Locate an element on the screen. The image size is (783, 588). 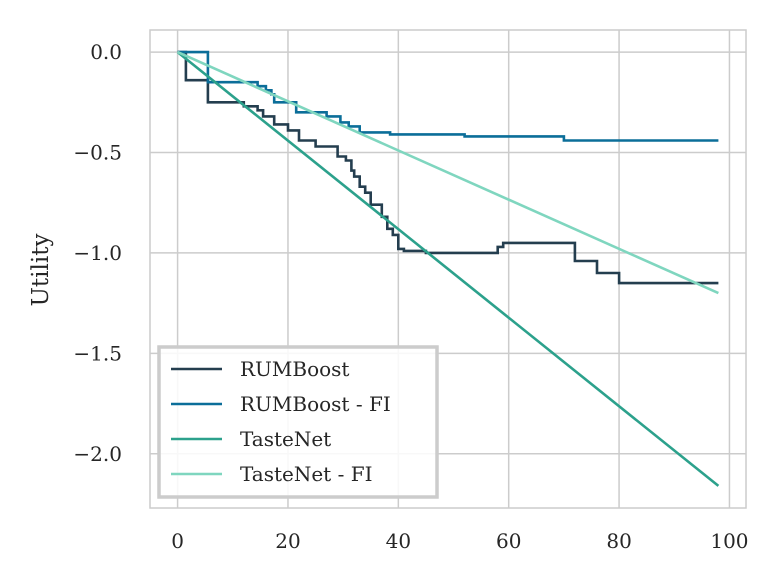
x-tick-label: 100 is located at coordinates (729, 541).